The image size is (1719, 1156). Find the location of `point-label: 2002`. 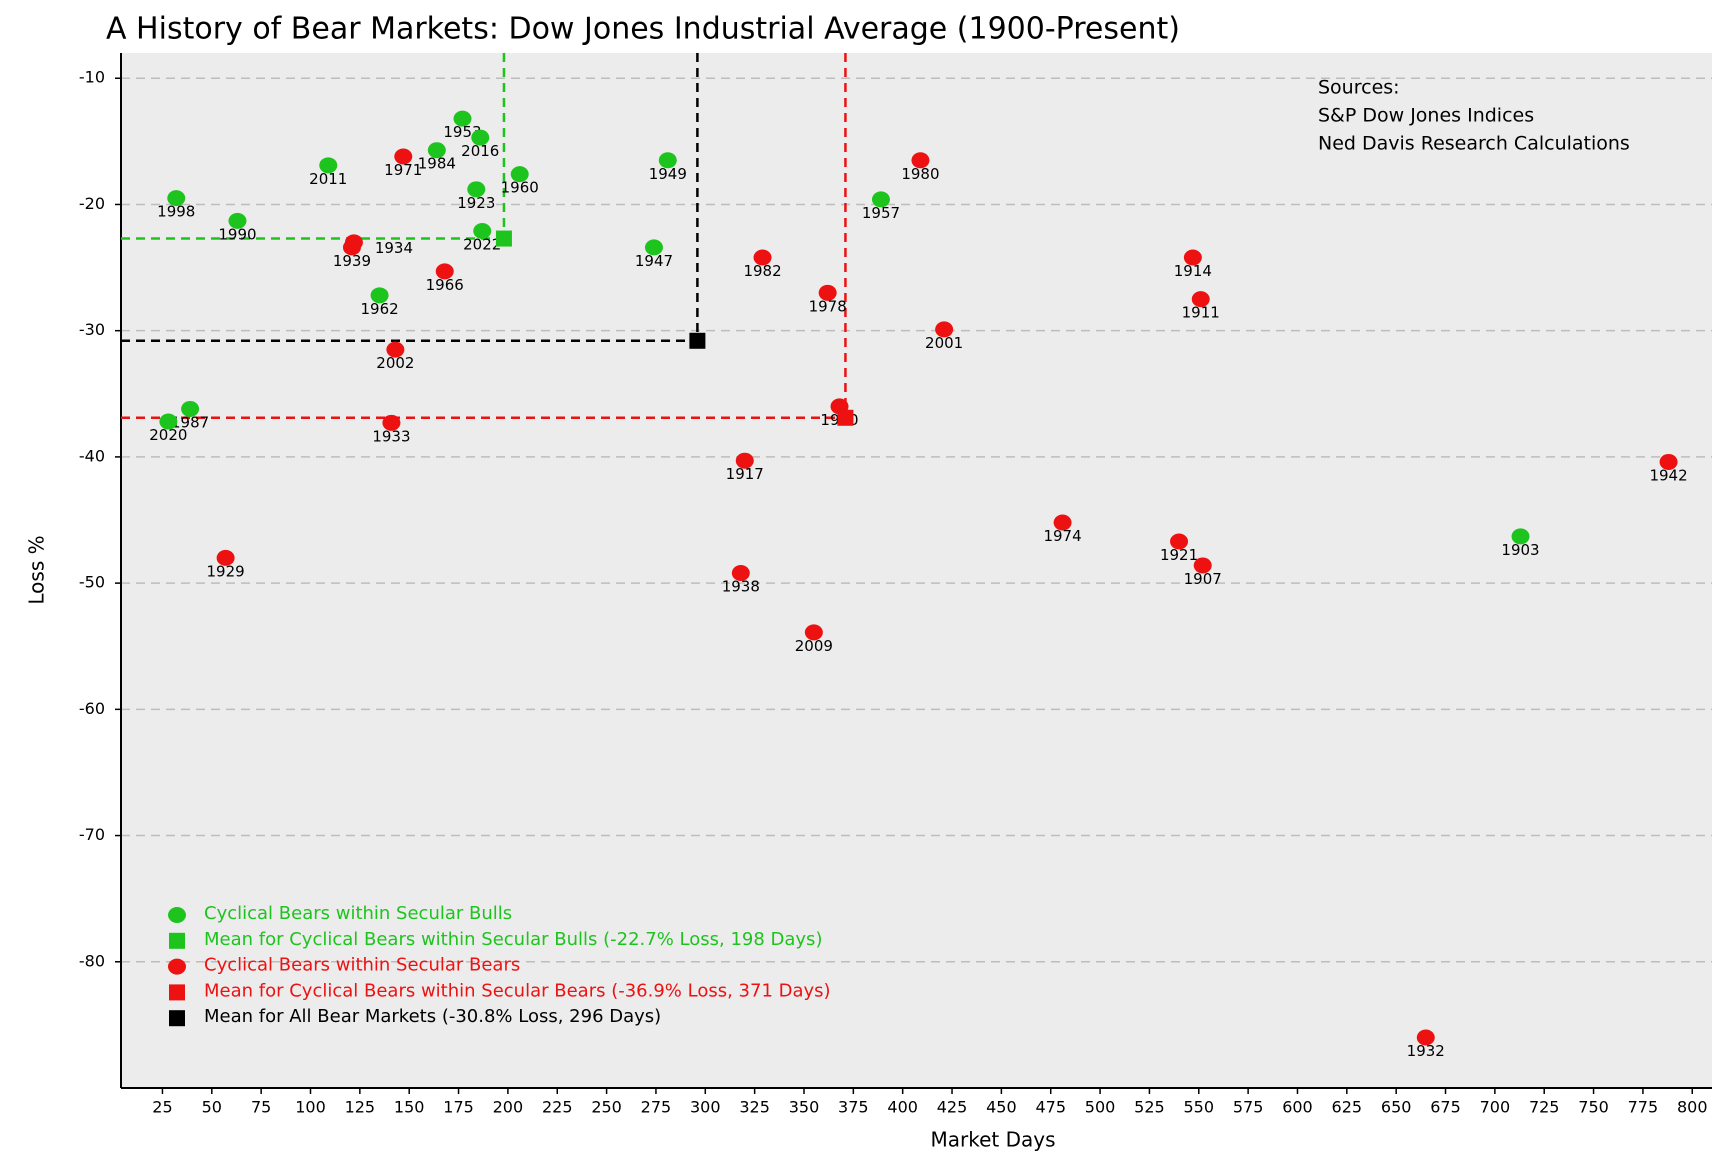

point-label: 2002 is located at coordinates (395, 363).